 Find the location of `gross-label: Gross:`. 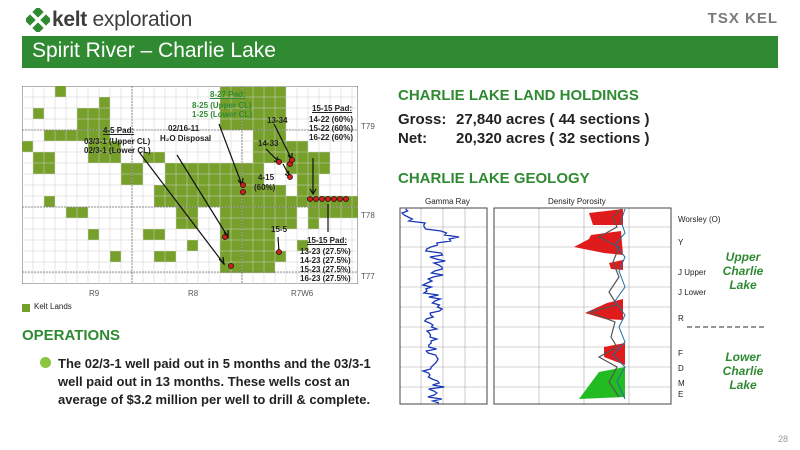

gross-label: Gross: is located at coordinates (422, 119).